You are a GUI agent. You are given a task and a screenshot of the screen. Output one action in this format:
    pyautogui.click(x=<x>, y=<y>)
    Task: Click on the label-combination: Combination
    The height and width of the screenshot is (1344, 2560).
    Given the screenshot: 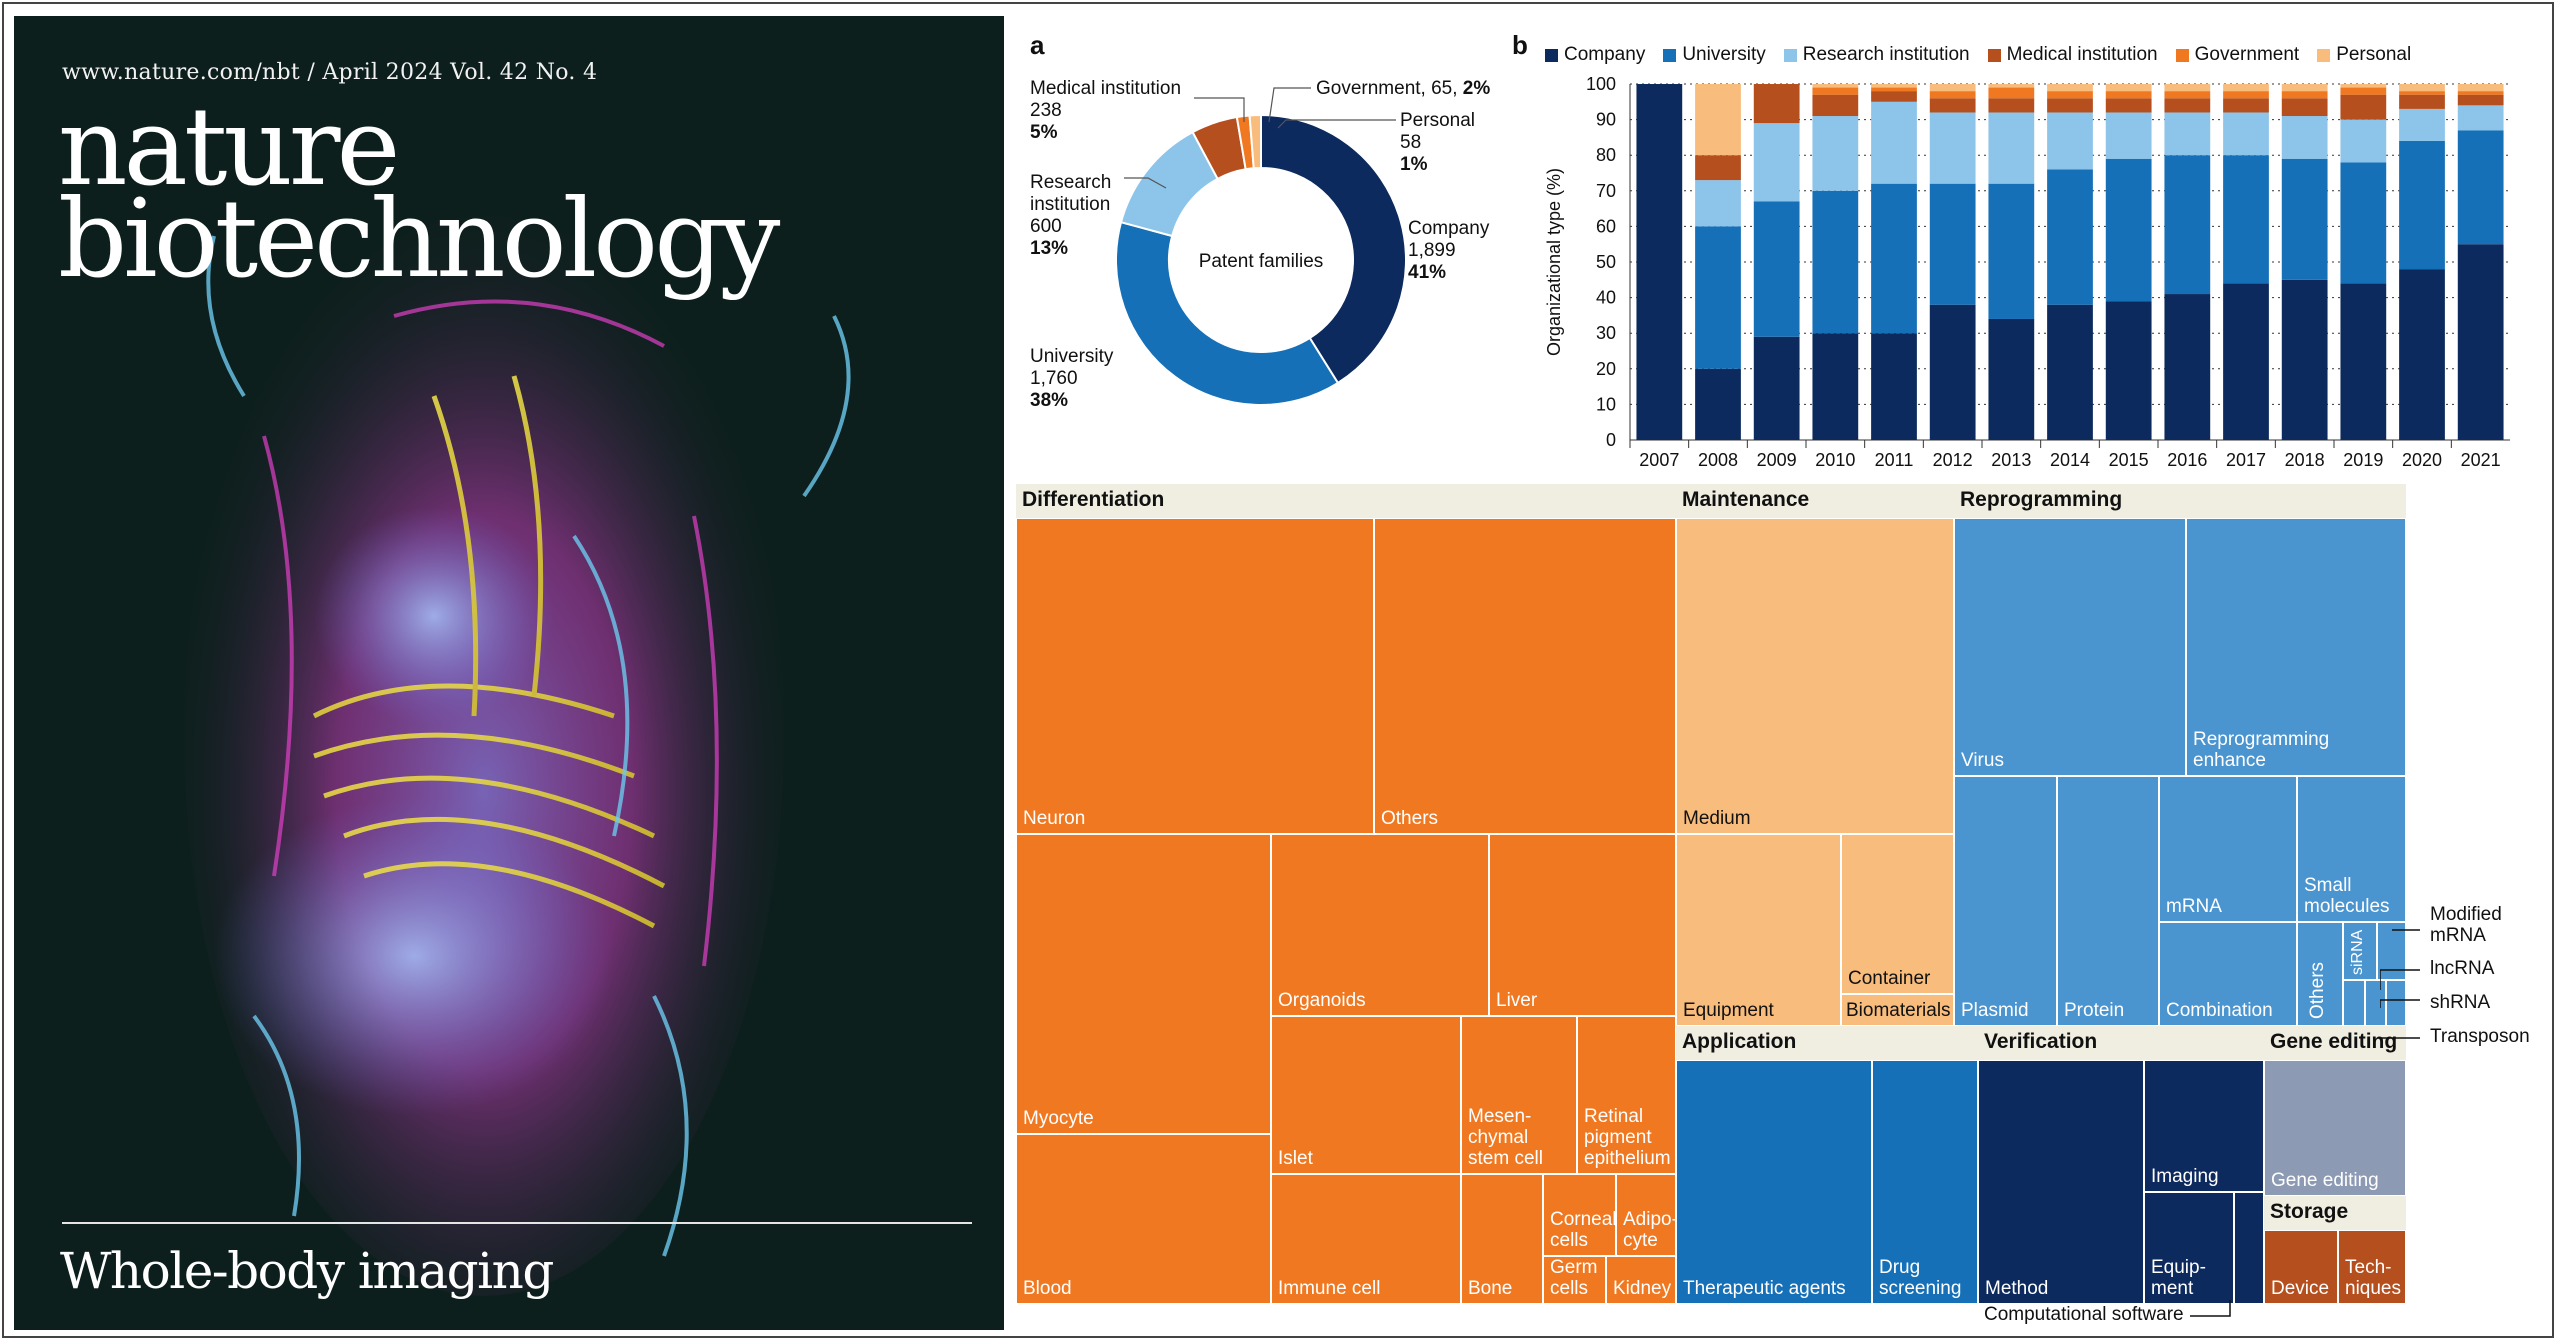 What is the action you would take?
    pyautogui.click(x=2219, y=1010)
    